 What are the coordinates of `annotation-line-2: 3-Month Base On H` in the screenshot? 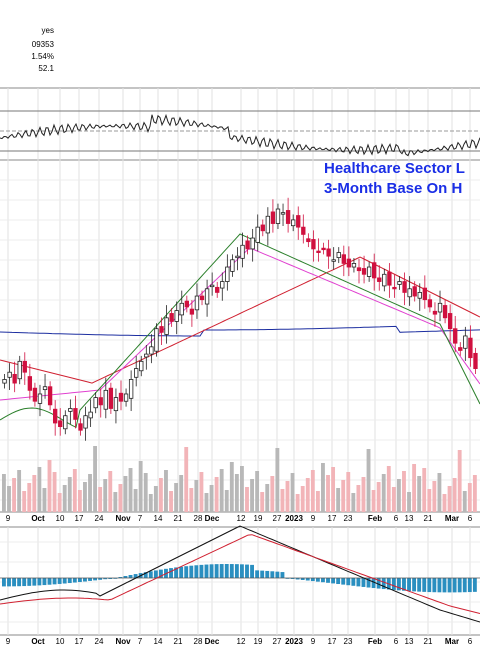 It's located at (393, 188).